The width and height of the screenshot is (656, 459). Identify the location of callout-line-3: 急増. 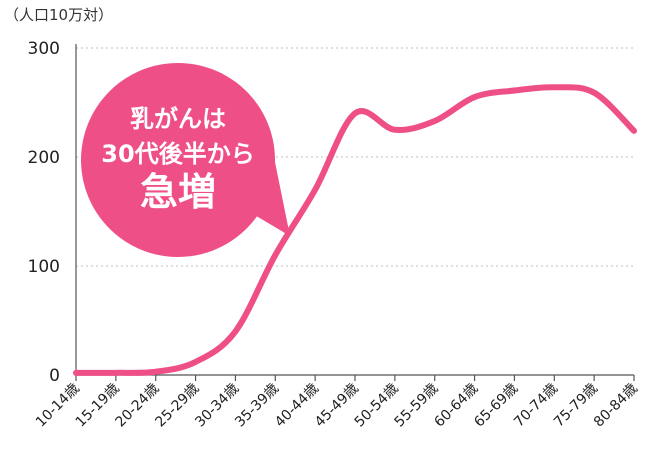
(178, 192).